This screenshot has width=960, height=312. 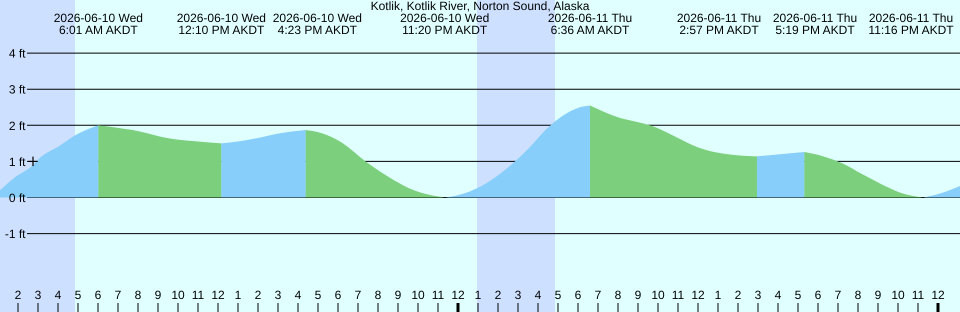 What do you see at coordinates (17, 89) in the screenshot?
I see `y-tick-label: 3 ft` at bounding box center [17, 89].